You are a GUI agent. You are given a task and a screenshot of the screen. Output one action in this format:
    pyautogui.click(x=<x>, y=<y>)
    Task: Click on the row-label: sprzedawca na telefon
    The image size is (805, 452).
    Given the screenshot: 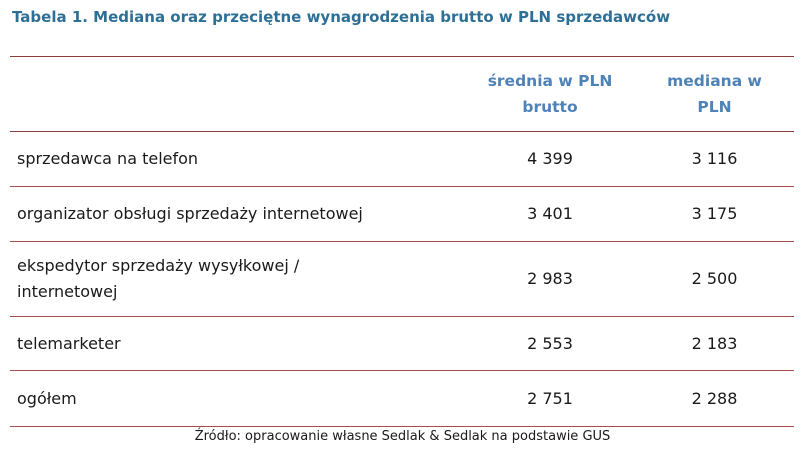 What is the action you would take?
    pyautogui.click(x=237, y=159)
    